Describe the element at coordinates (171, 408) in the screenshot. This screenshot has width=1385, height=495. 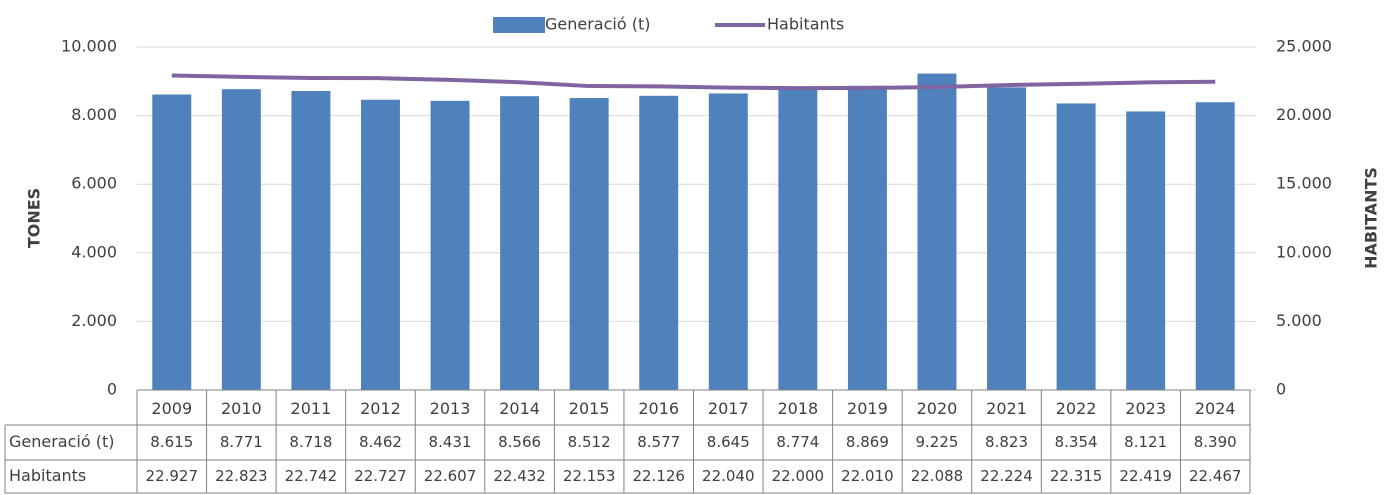
I see `x-tick-label: 2009` at that location.